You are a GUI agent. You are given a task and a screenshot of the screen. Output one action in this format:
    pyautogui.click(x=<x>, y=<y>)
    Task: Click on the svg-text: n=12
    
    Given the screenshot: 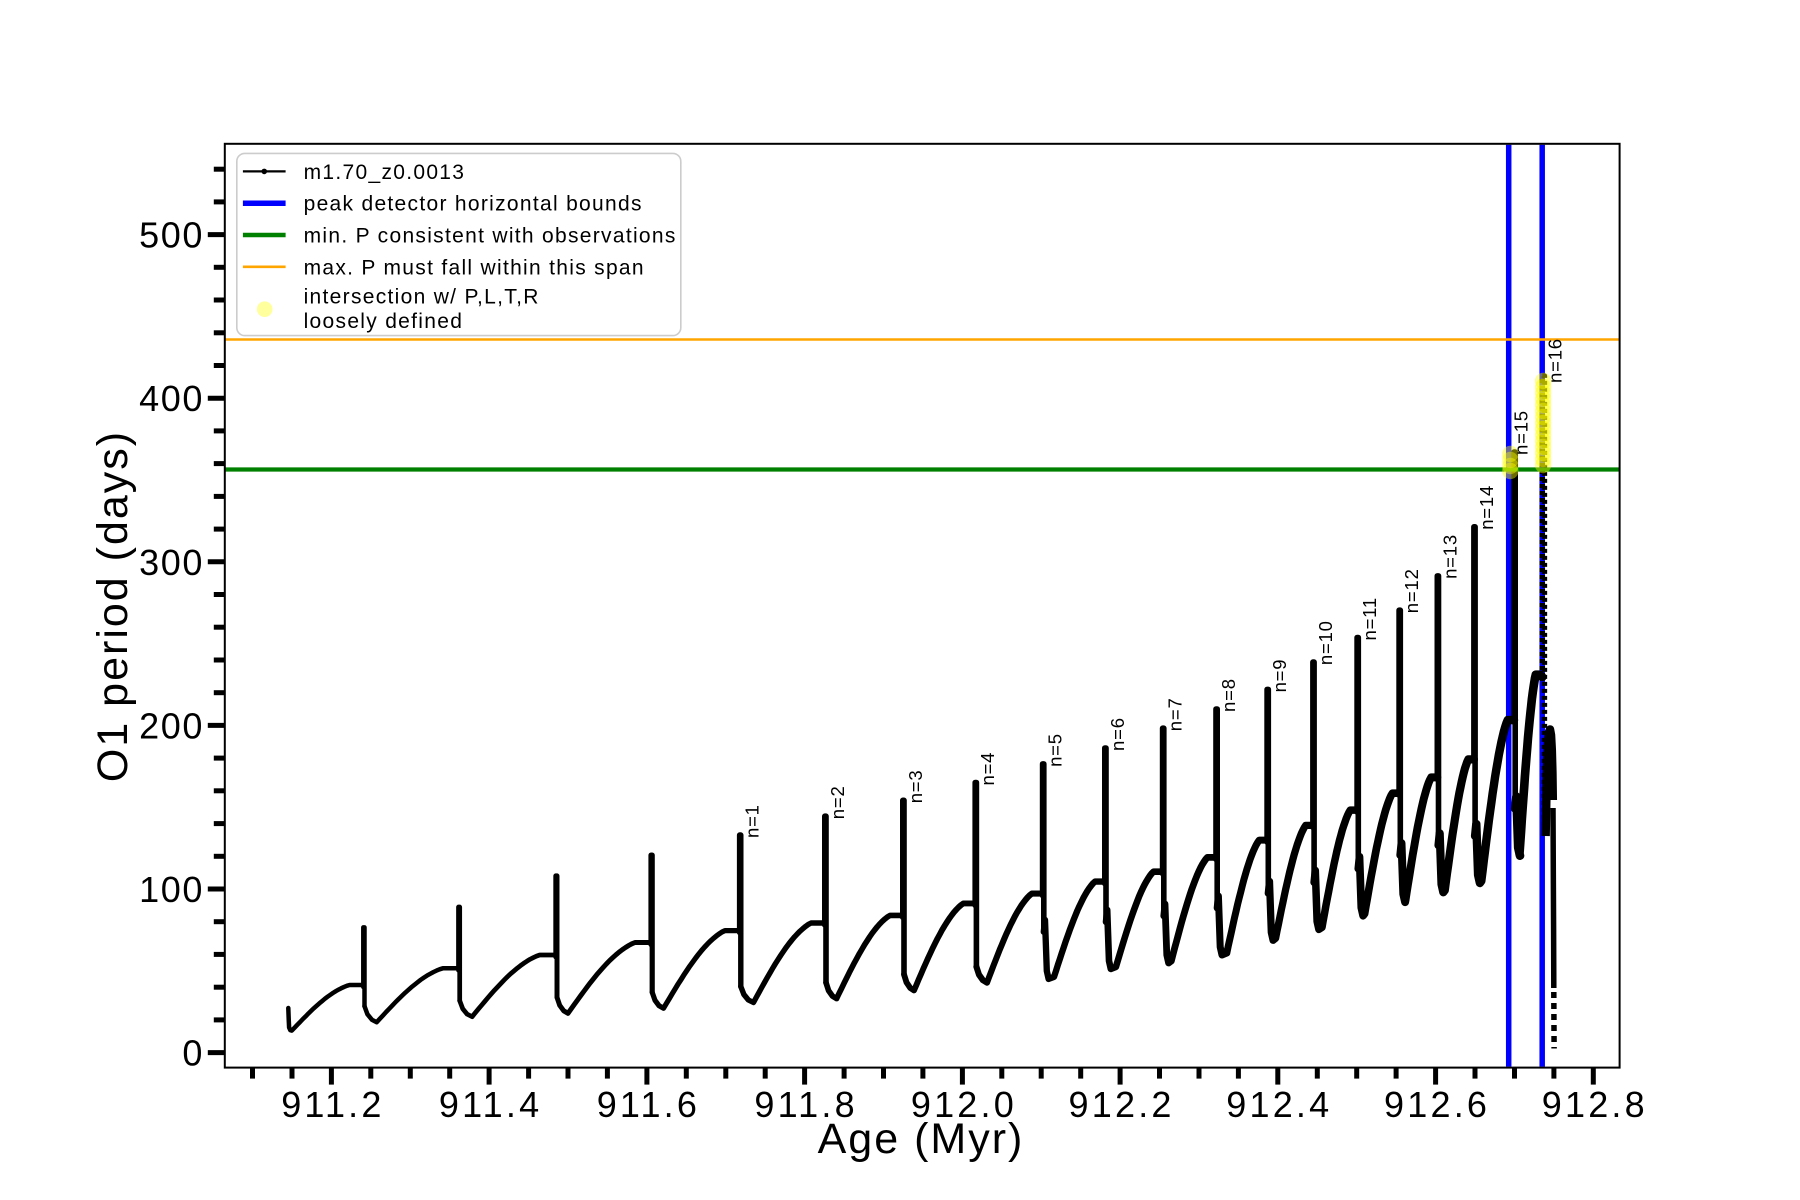 What is the action you would take?
    pyautogui.click(x=1411, y=590)
    